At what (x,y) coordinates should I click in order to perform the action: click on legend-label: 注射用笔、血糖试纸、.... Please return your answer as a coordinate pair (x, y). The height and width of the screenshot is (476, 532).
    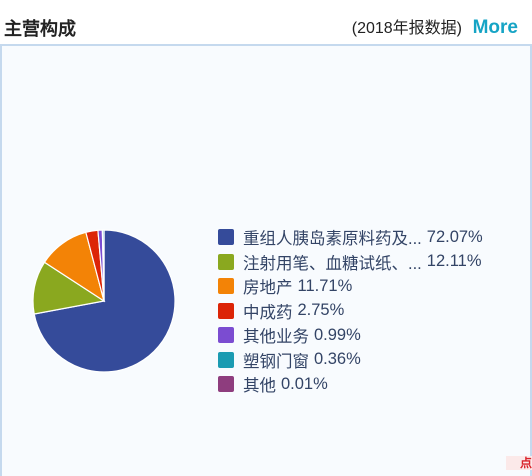
    Looking at the image, I should click on (332, 262).